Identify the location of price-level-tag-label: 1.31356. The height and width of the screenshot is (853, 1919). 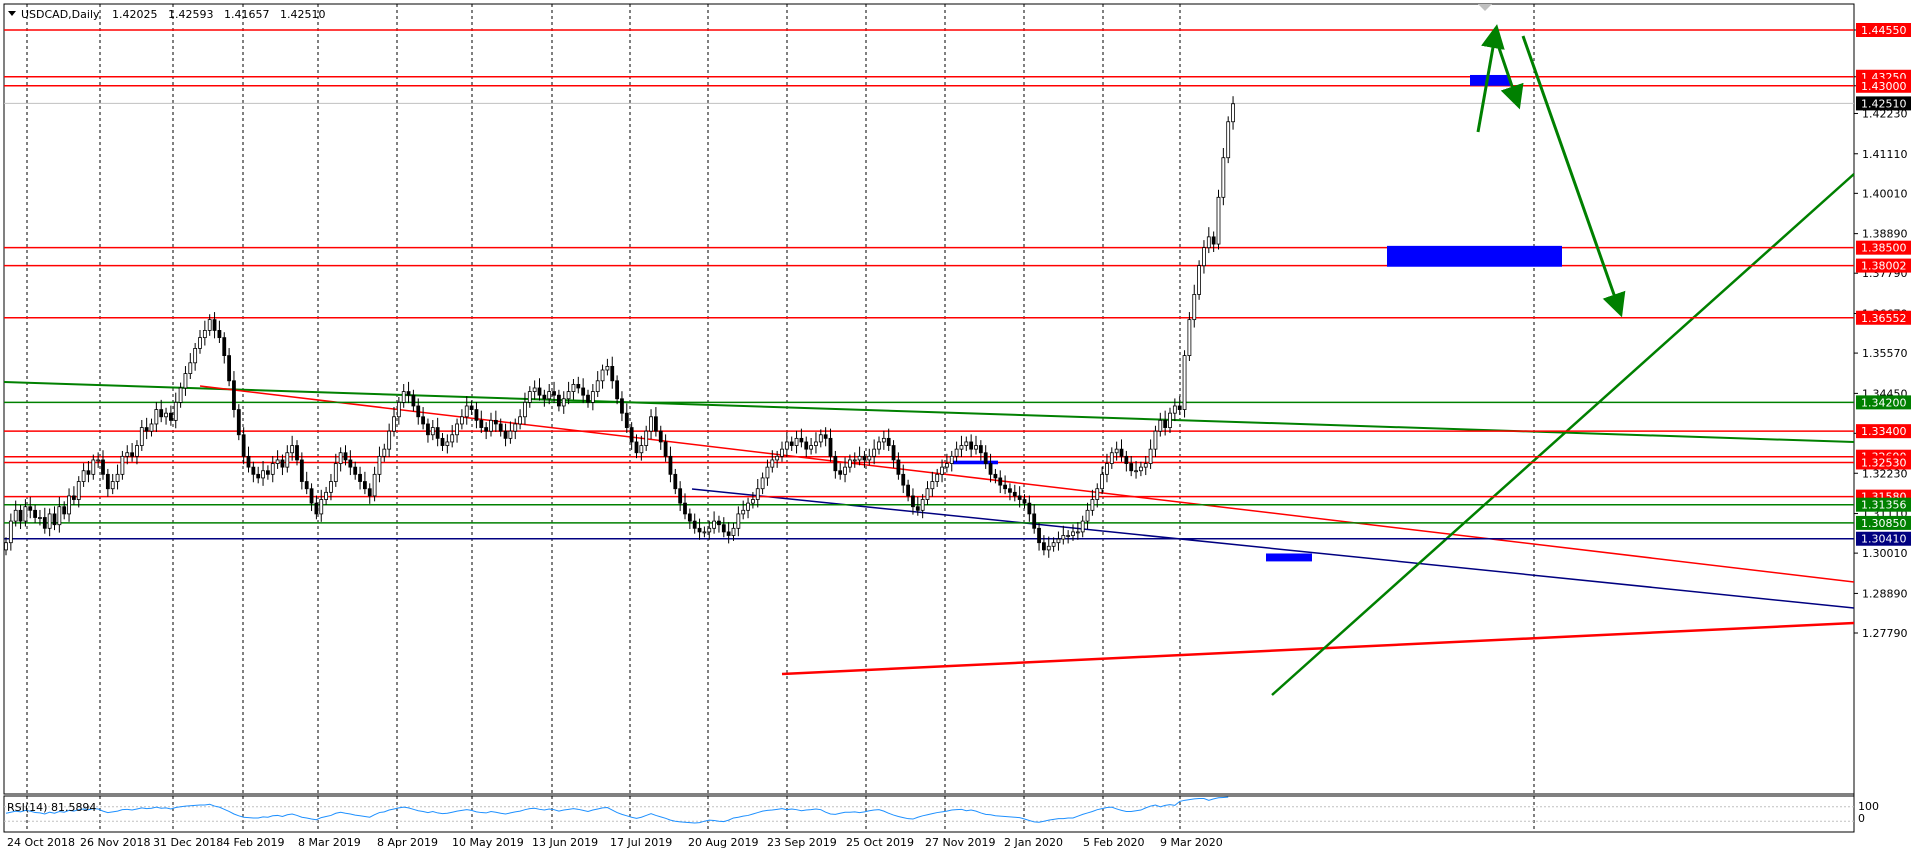
(1884, 505).